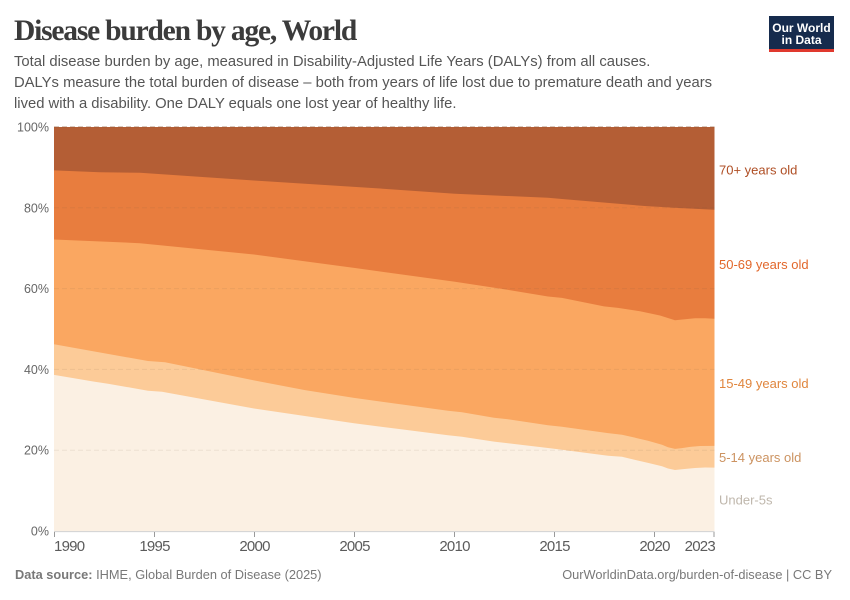 This screenshot has height=600, width=850. I want to click on svg-text: 2000, so click(254, 546).